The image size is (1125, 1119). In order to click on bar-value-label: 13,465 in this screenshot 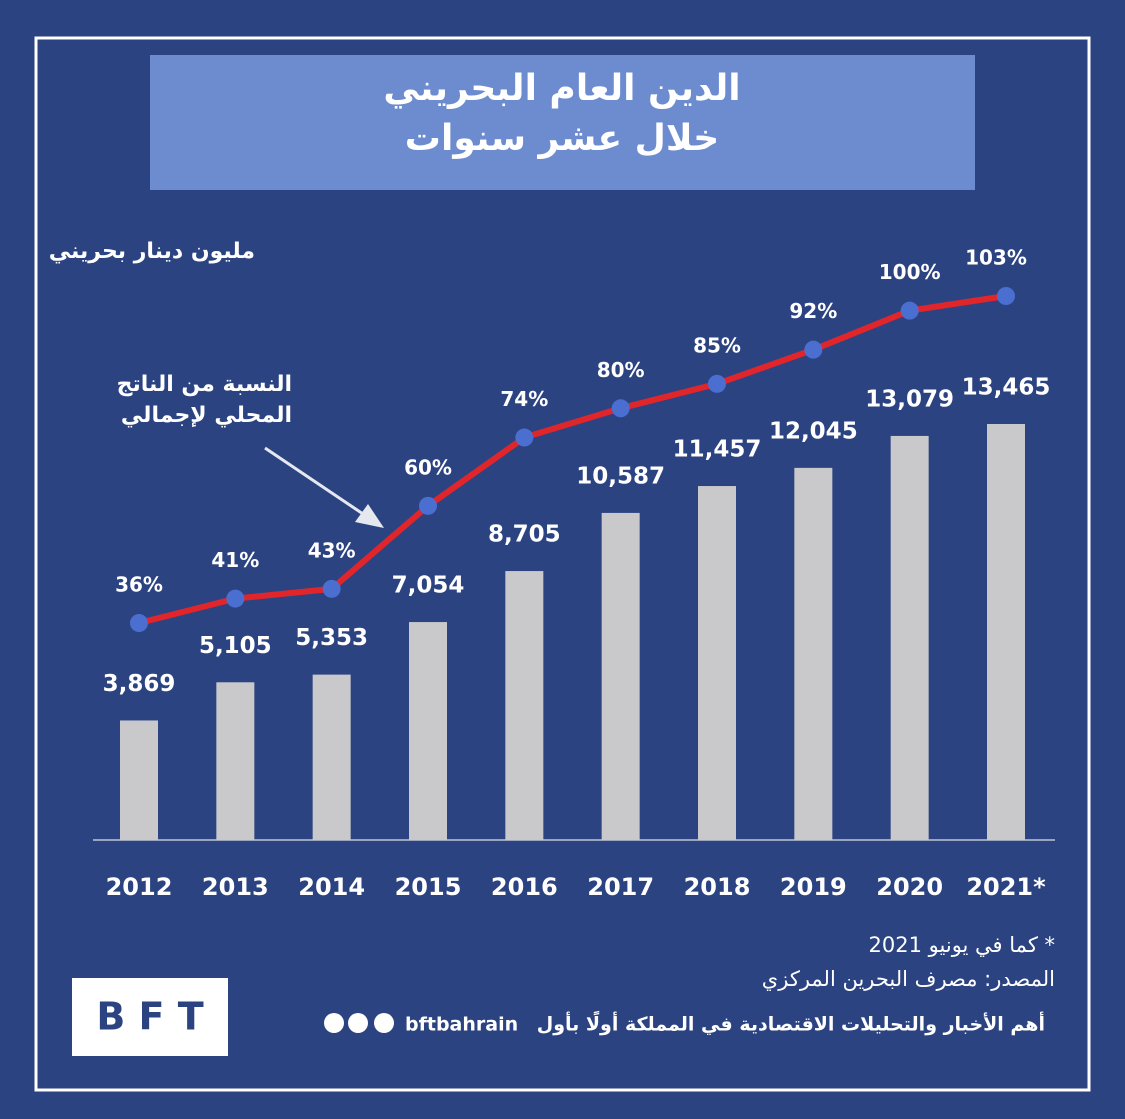, I will do `click(1006, 388)`.